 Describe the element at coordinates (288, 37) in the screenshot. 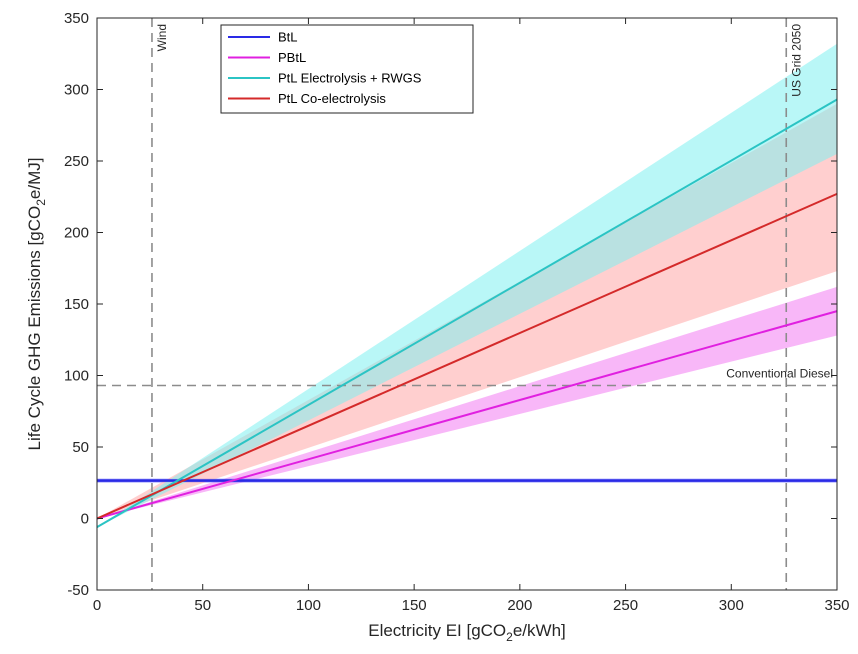

I see `legend-label-btl: BtL` at that location.